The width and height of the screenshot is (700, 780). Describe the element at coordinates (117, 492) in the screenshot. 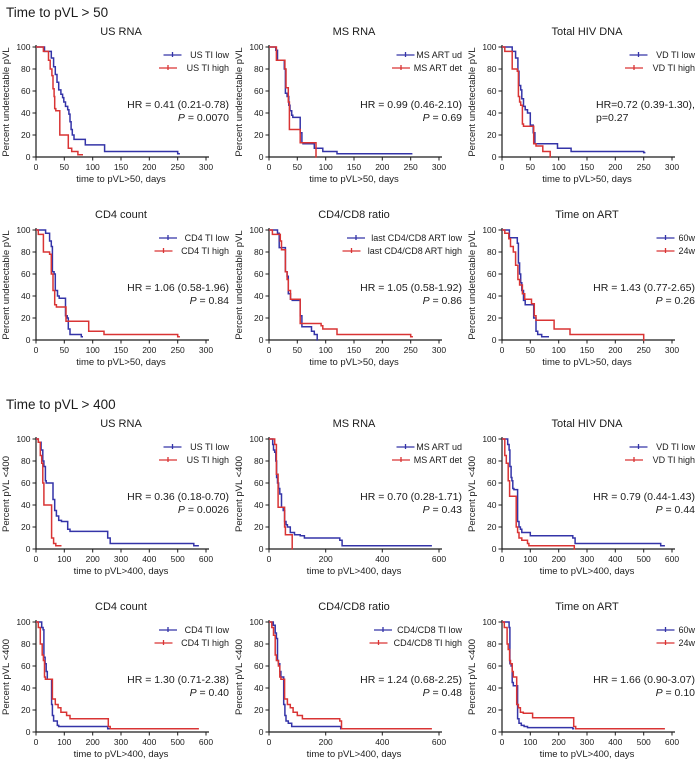

I see `km-curve-us-ti-low` at that location.